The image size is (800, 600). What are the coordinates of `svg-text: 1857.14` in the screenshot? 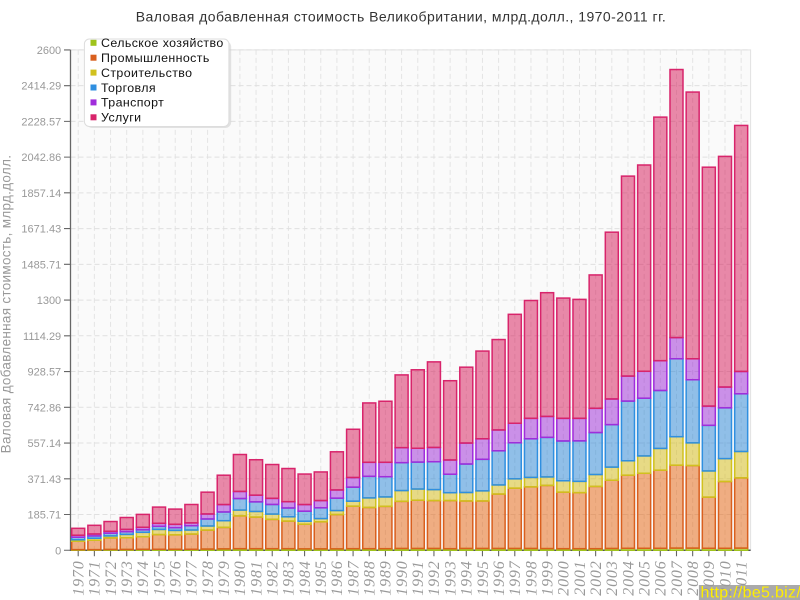 It's located at (41, 194).